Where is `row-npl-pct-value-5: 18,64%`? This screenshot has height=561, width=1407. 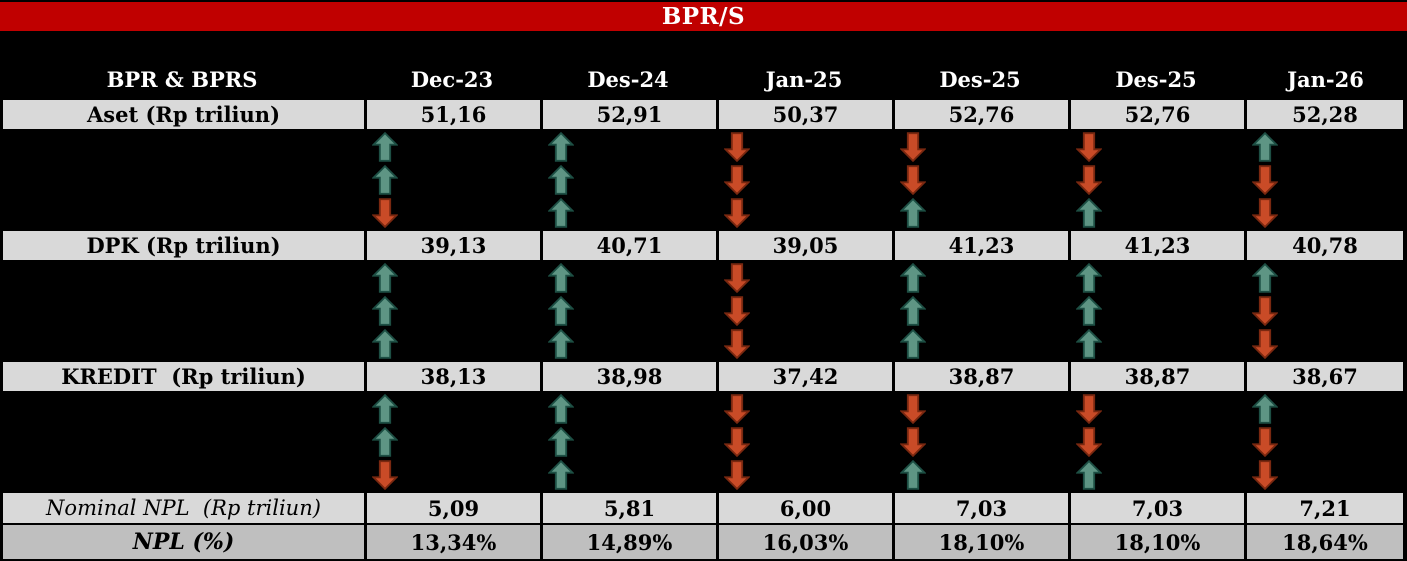
row-npl-pct-value-5: 18,64% is located at coordinates (1325, 543).